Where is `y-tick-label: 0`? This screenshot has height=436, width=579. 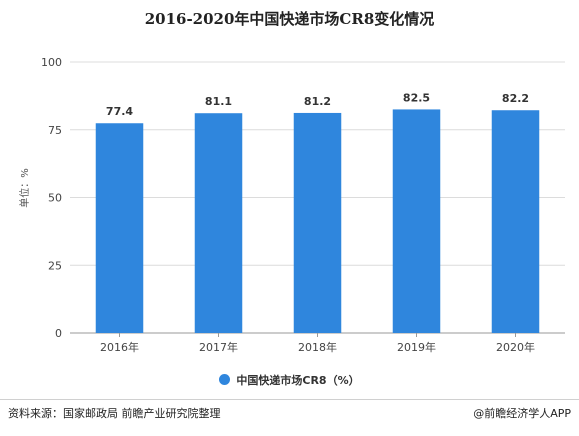
y-tick-label: 0 is located at coordinates (58, 333).